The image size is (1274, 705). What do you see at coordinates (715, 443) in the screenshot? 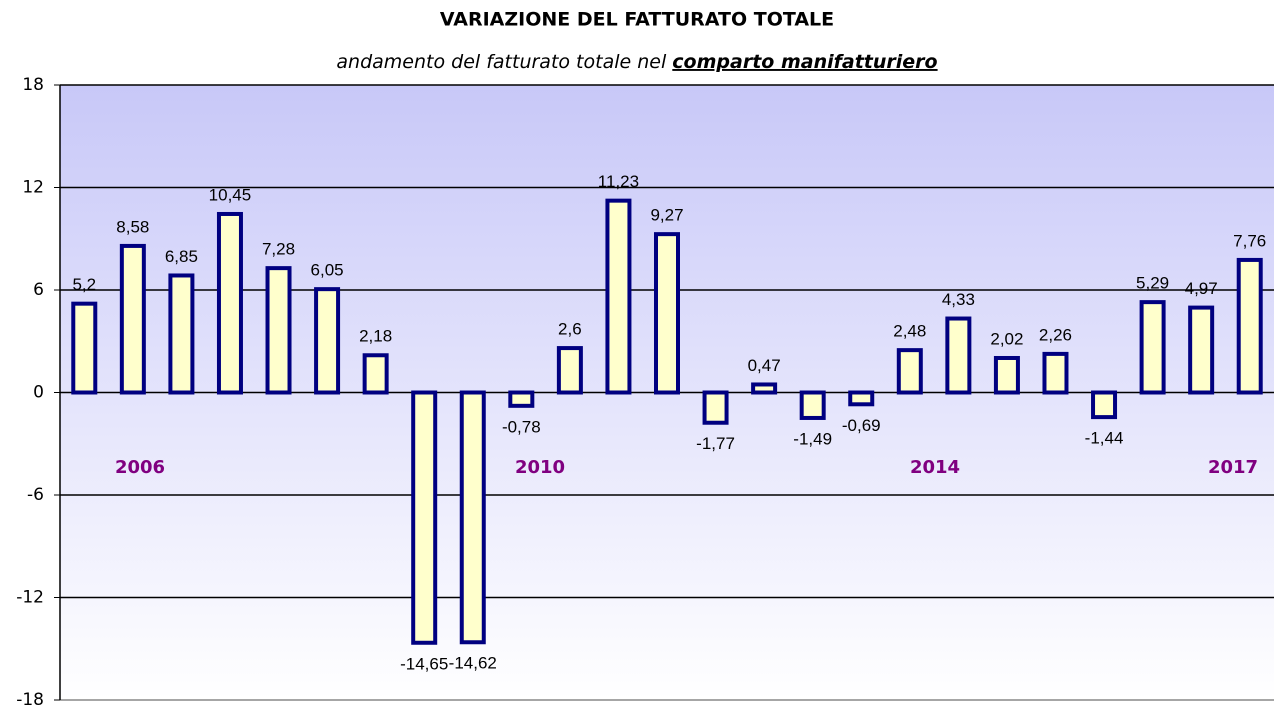
I see `data-label: -1,77` at bounding box center [715, 443].